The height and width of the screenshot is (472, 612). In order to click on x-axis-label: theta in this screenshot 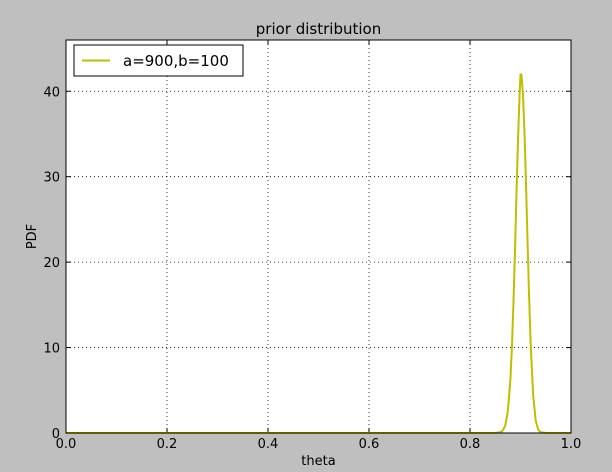, I will do `click(318, 460)`.